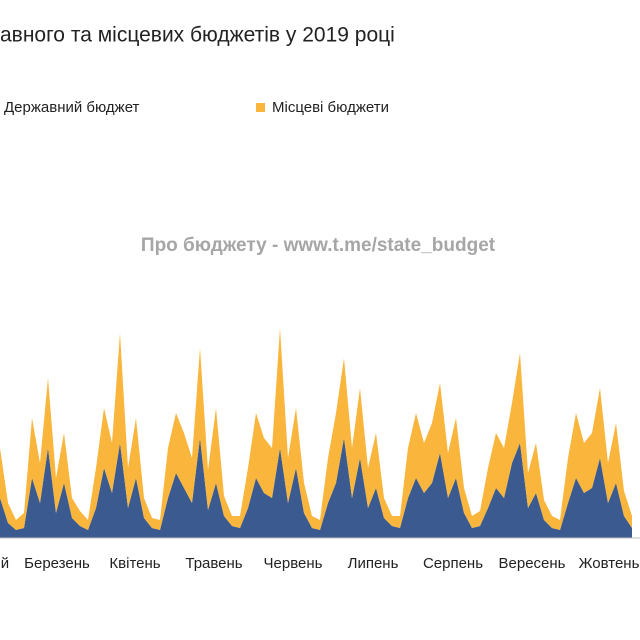  Describe the element at coordinates (330, 107) in the screenshot. I see `legend-label: Місцеві бюджети` at that location.